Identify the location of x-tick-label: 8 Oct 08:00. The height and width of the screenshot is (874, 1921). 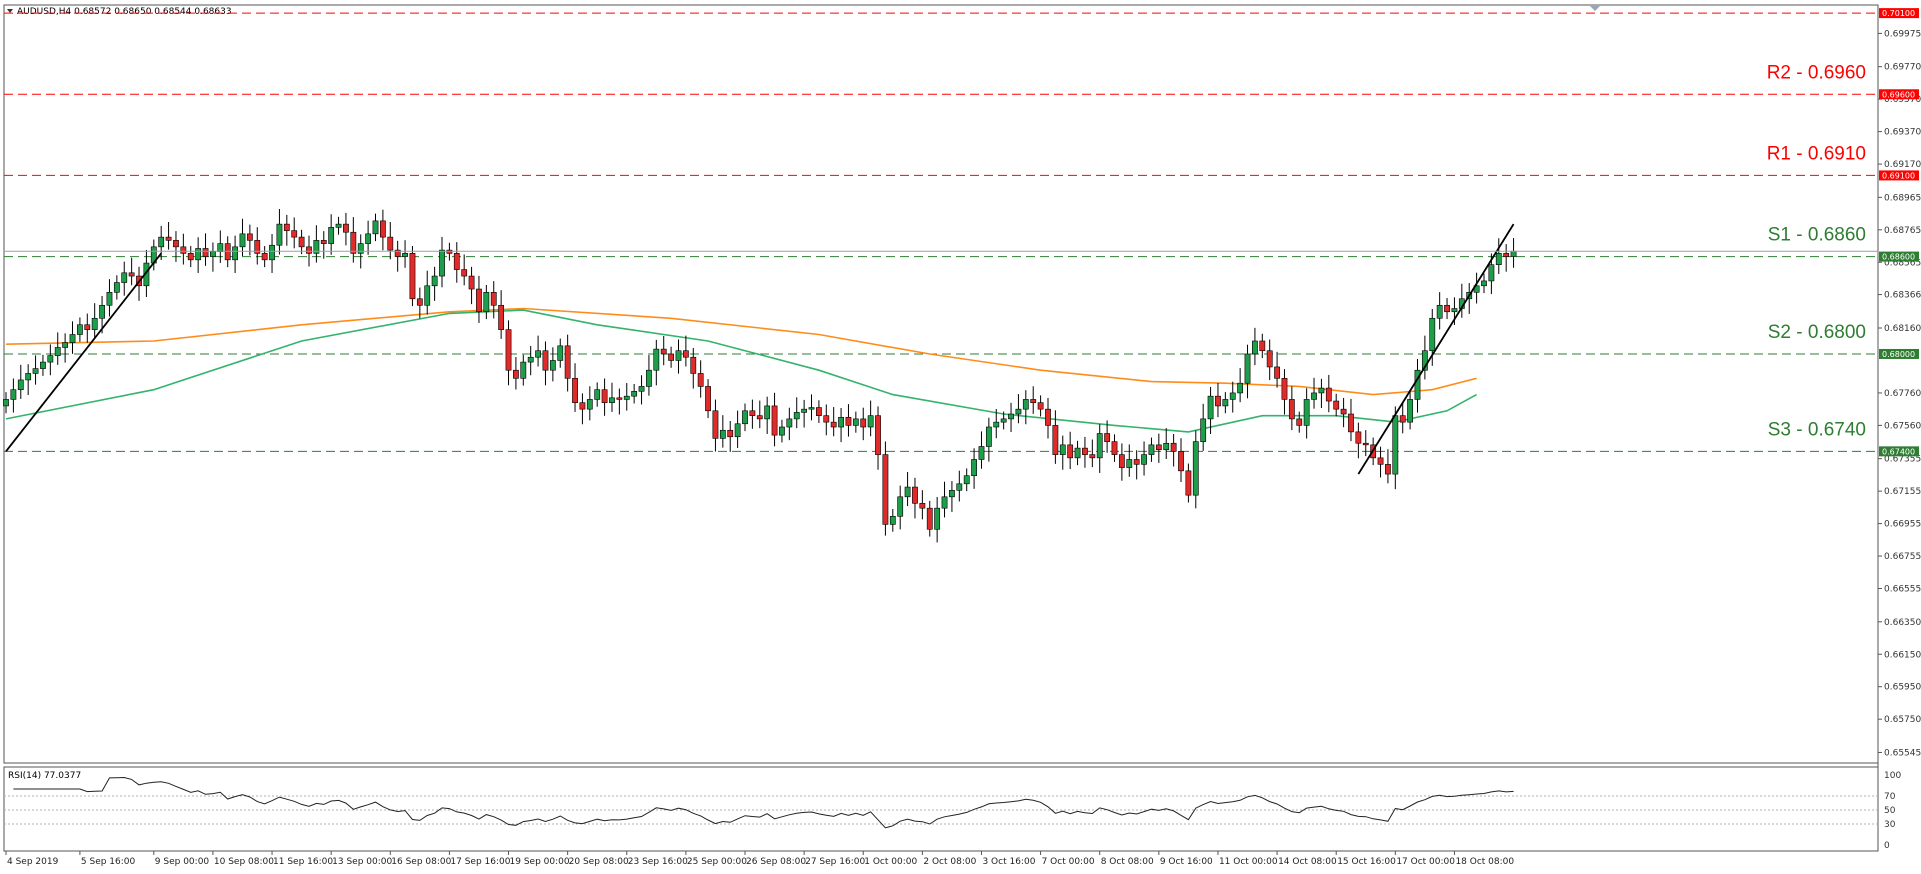
(1127, 862).